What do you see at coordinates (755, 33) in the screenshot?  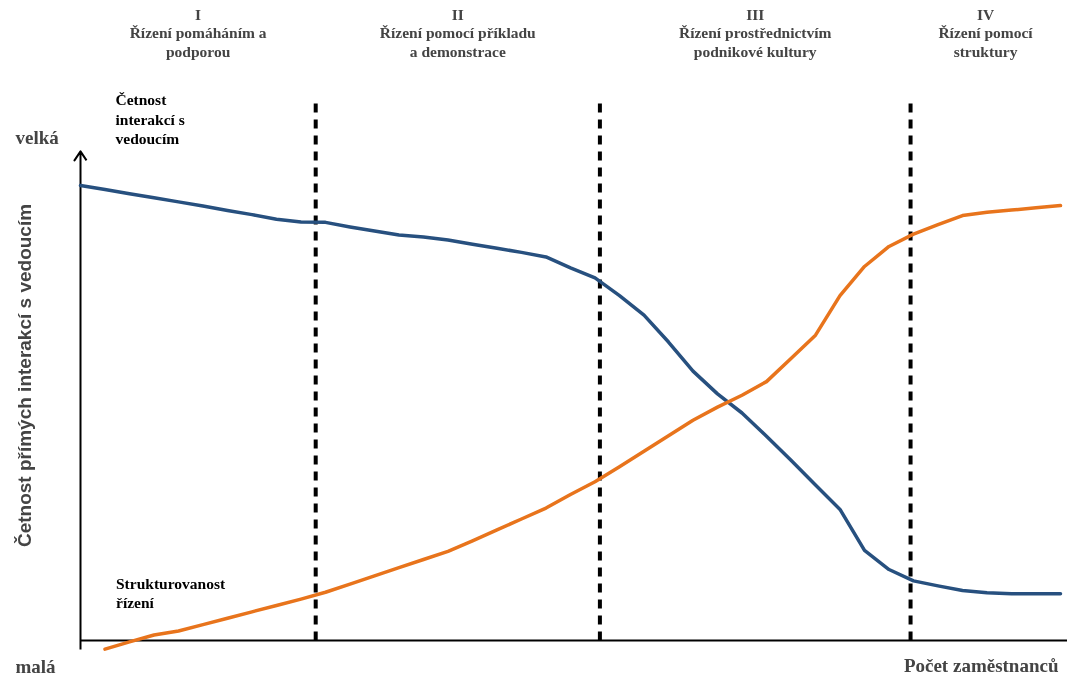 I see `text: III Řízení prostřednictvím podnikové kultury` at bounding box center [755, 33].